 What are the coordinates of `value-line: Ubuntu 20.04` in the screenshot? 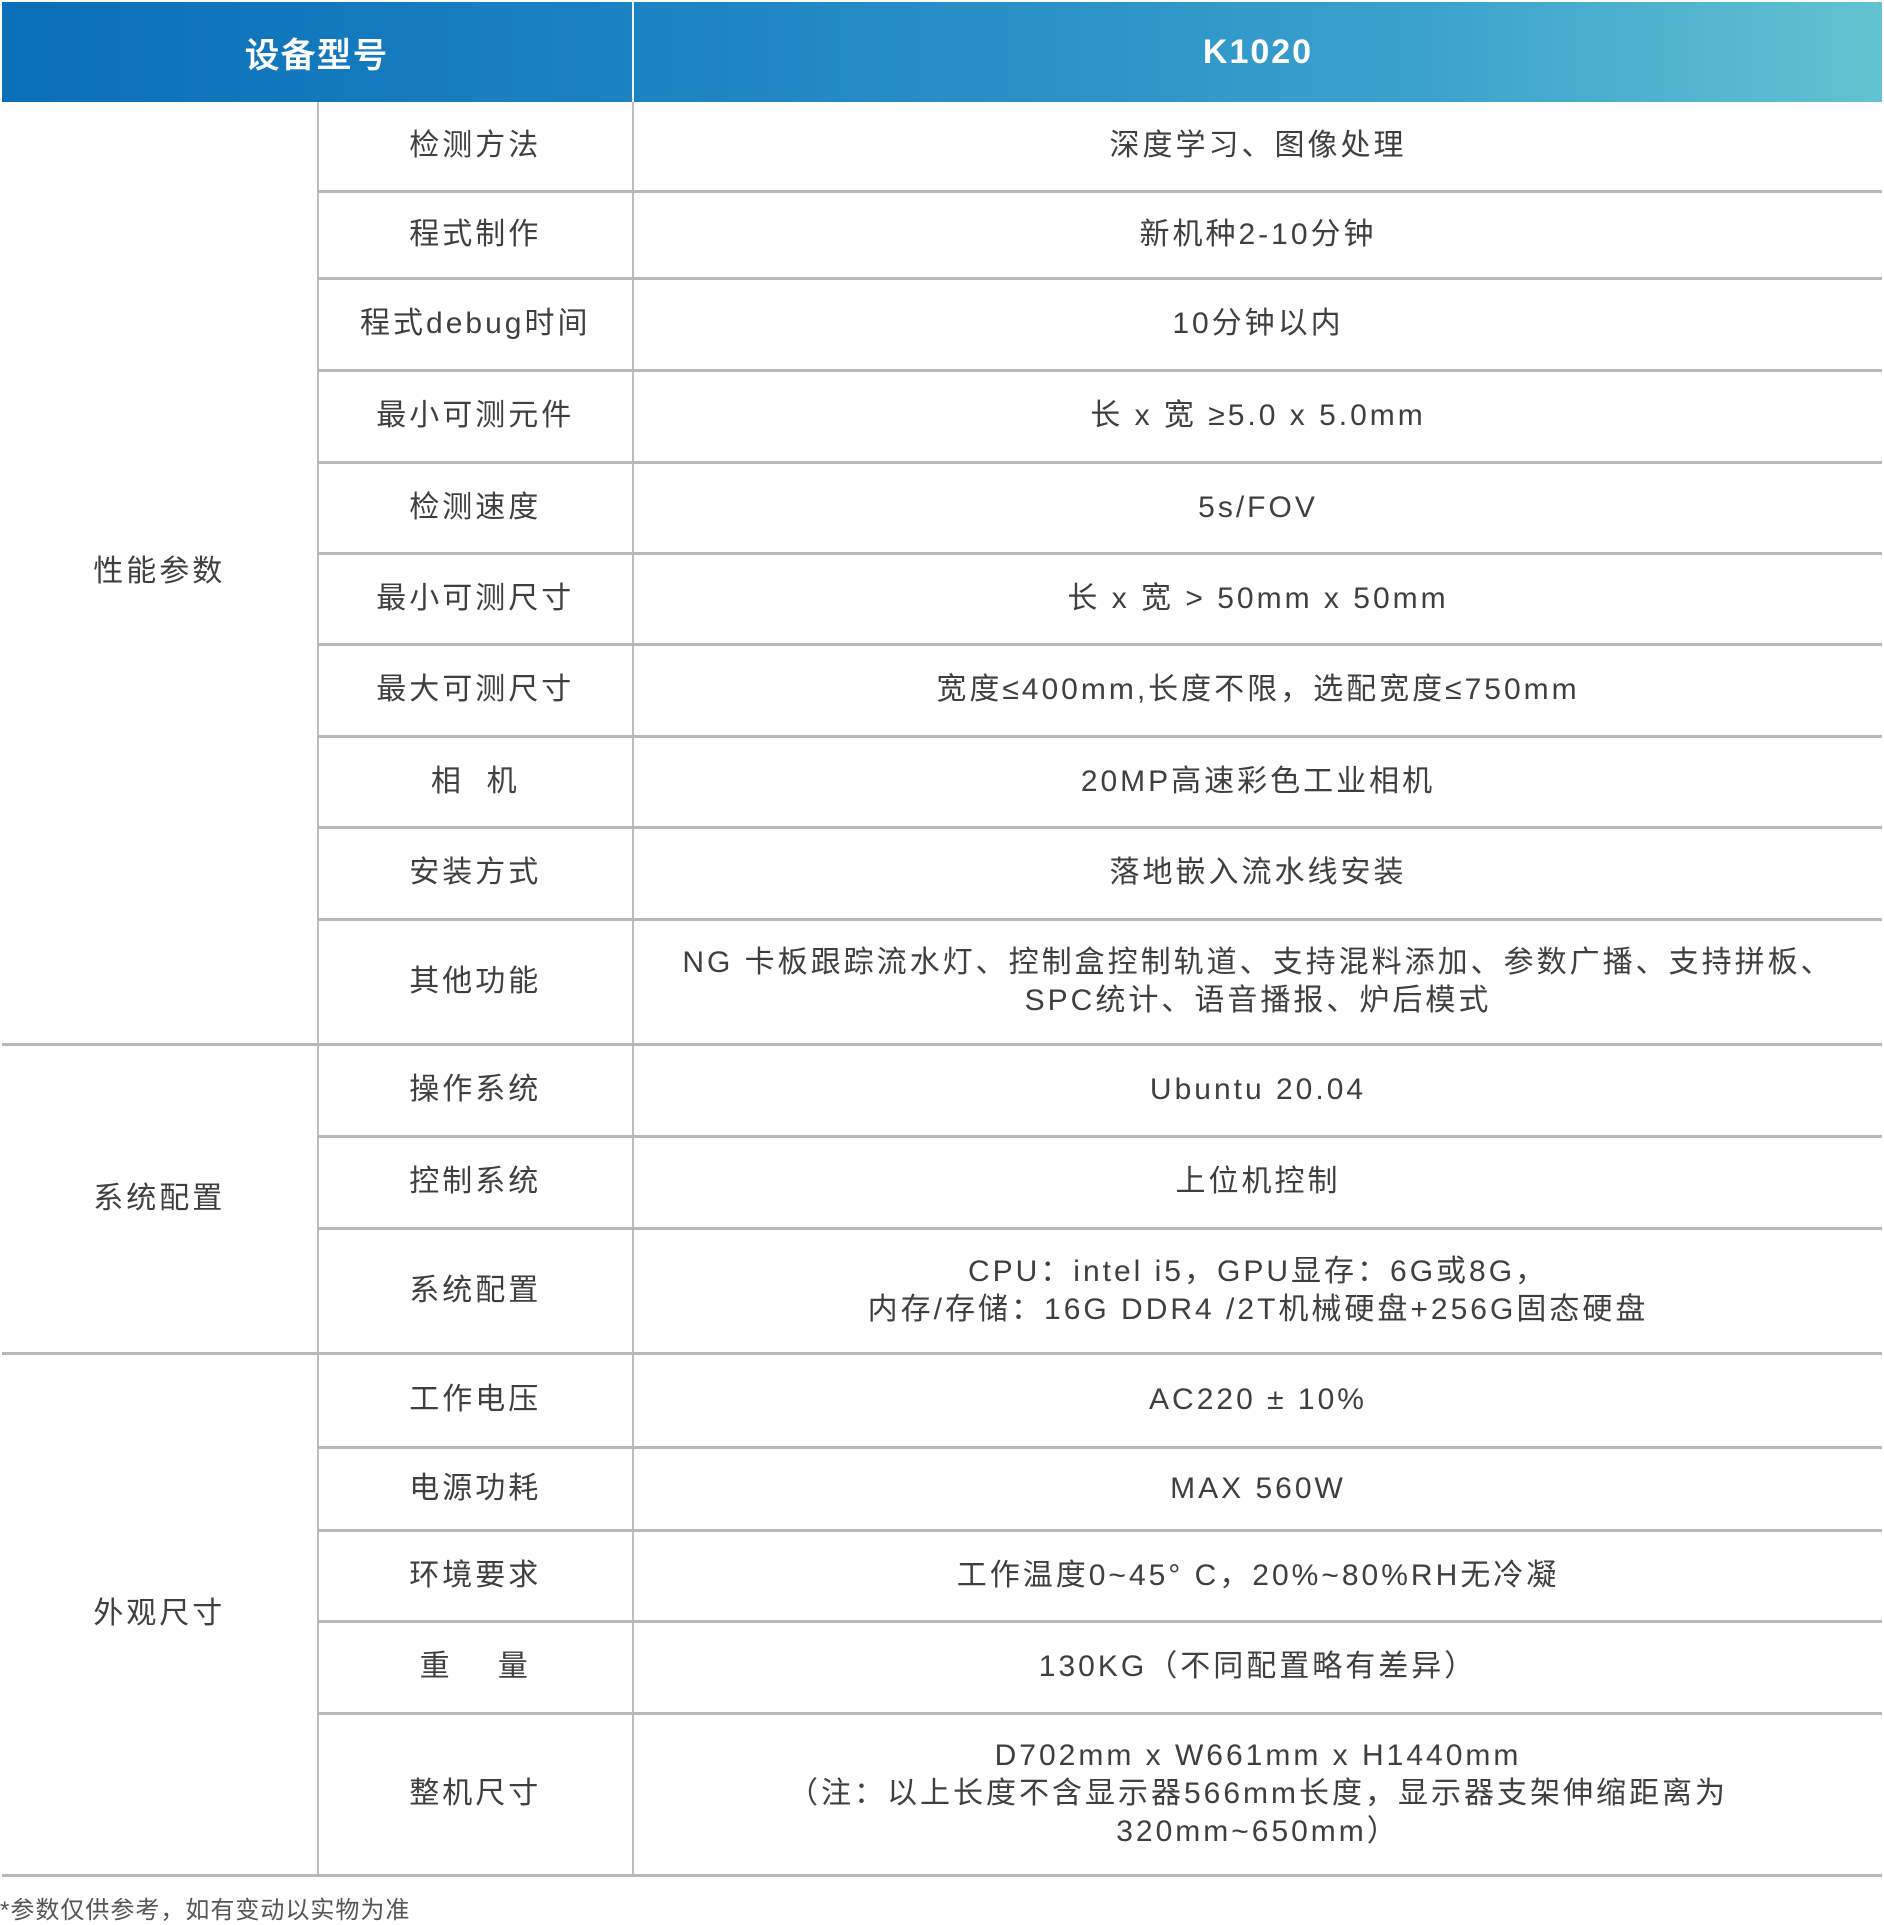 It's located at (1258, 1089).